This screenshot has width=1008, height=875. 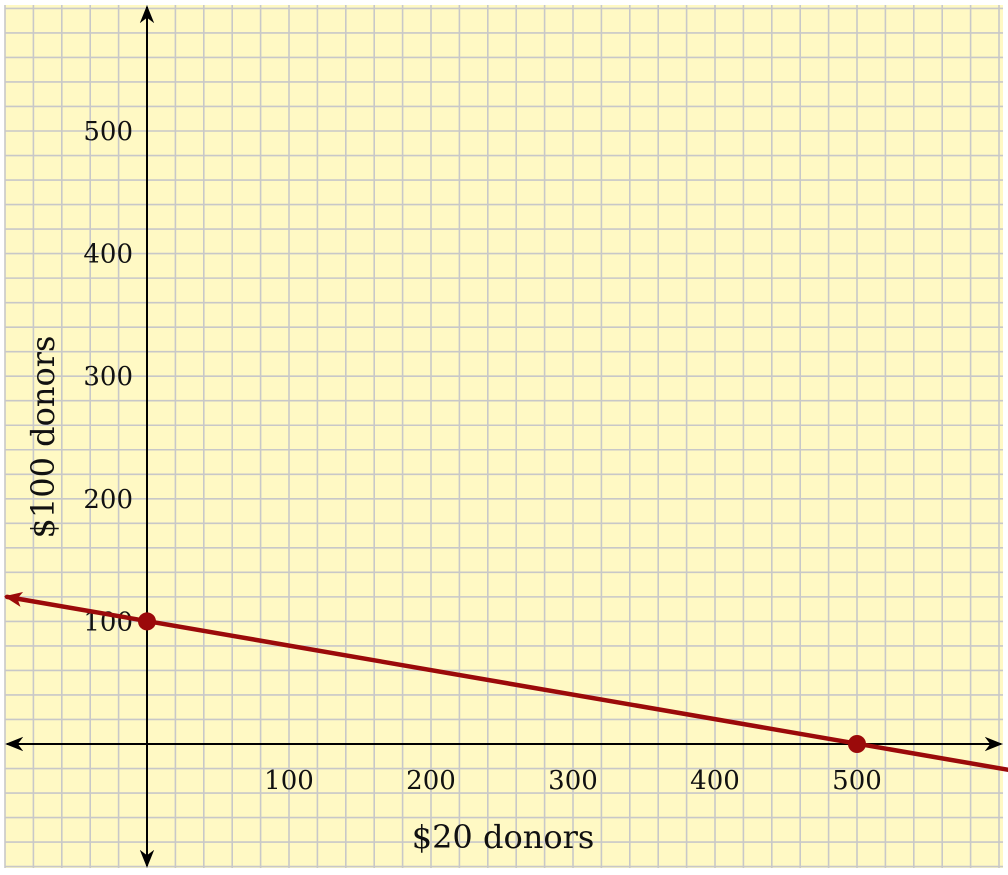 I want to click on x-tick-label: 400, so click(x=715, y=781).